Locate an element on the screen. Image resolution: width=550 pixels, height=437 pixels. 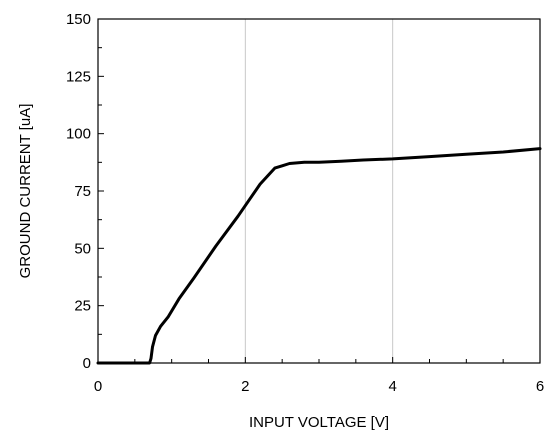
x-axis-label: INPUT VOLTAGE [V] is located at coordinates (319, 422).